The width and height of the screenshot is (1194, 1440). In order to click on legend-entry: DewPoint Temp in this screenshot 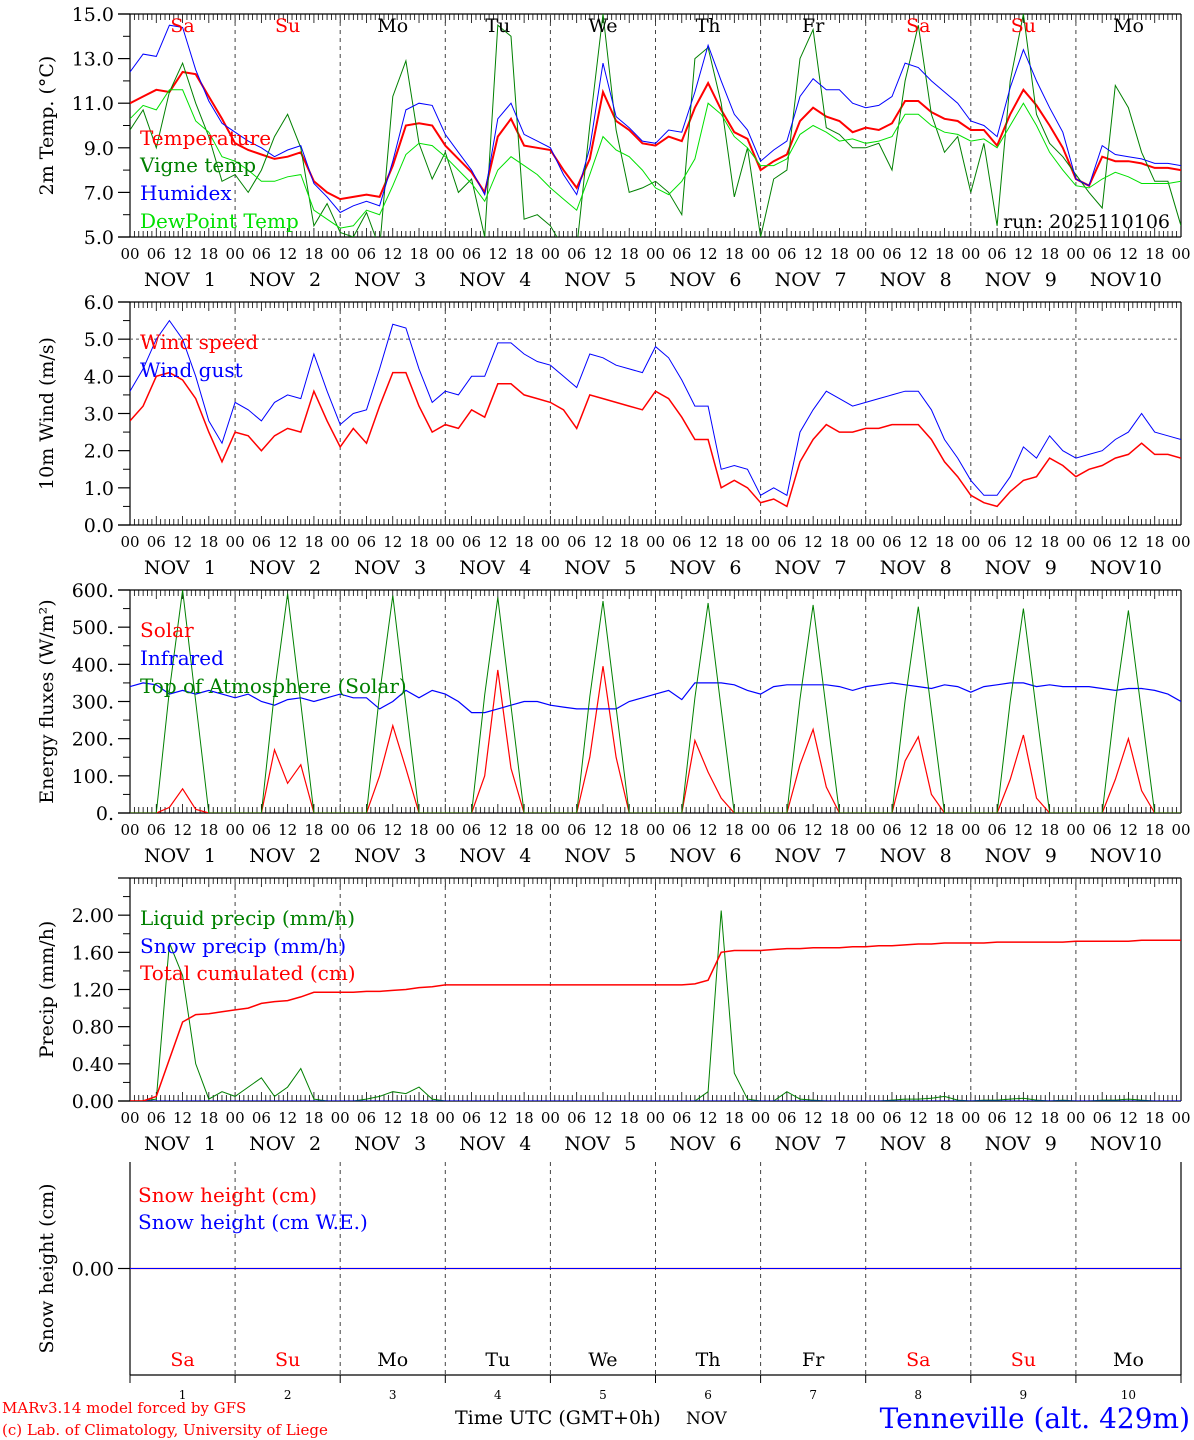, I will do `click(219, 221)`.